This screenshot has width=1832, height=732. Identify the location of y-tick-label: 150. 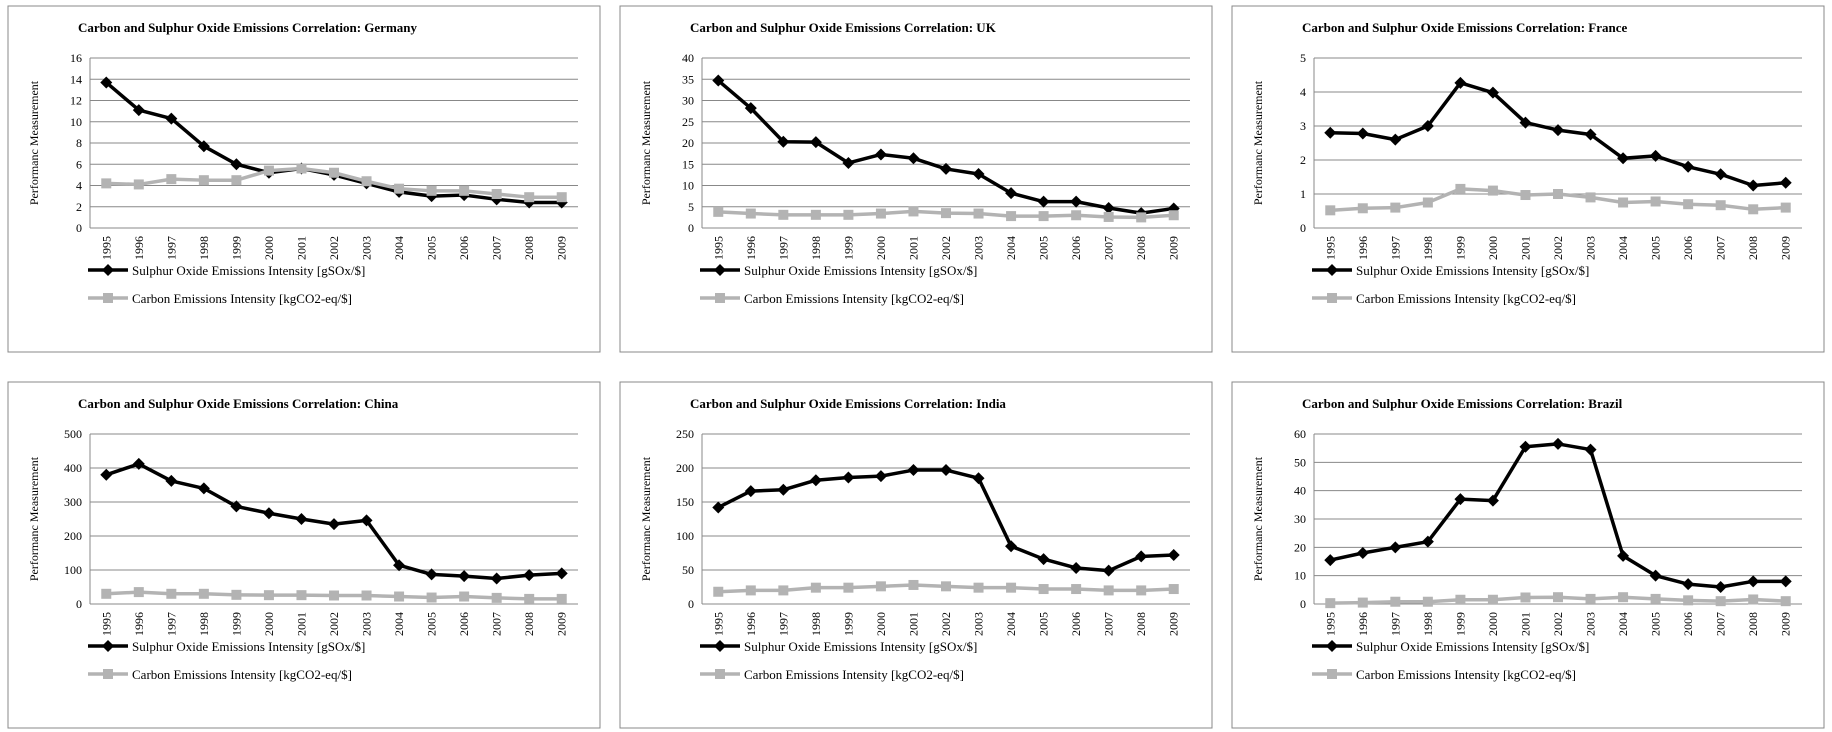
(685, 502).